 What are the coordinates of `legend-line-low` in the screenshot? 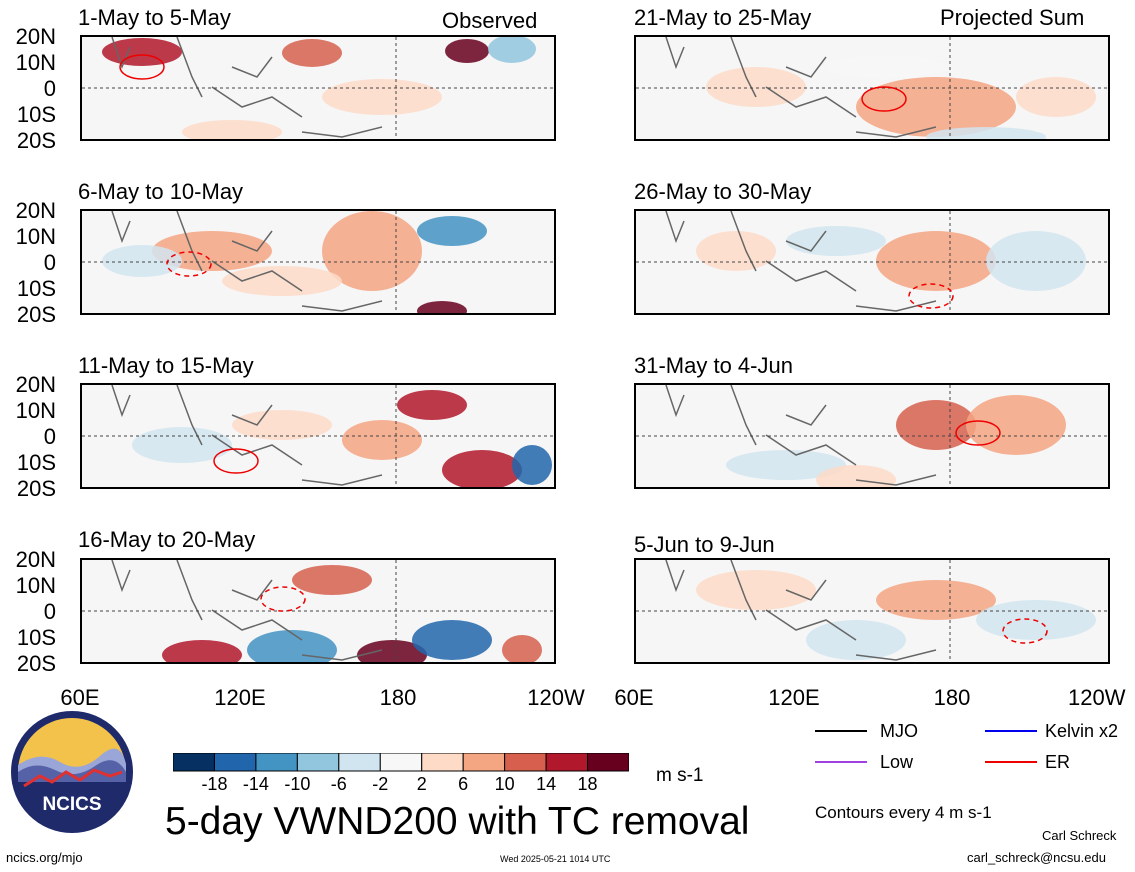 It's located at (841, 762).